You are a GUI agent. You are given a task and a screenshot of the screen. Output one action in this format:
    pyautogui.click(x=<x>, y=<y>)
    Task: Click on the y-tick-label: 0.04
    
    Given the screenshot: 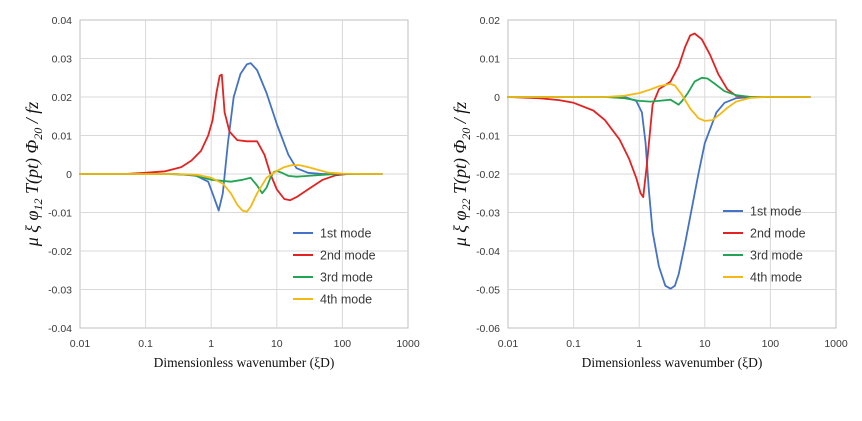 What is the action you would take?
    pyautogui.click(x=62, y=21)
    